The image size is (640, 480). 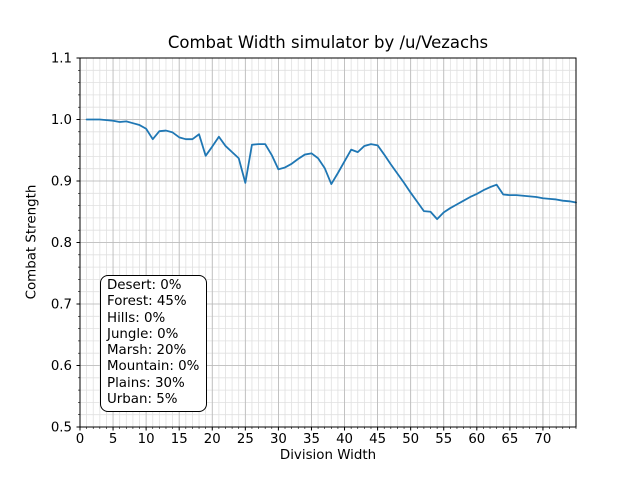 What do you see at coordinates (443, 439) in the screenshot?
I see `x-tick-label: 55` at bounding box center [443, 439].